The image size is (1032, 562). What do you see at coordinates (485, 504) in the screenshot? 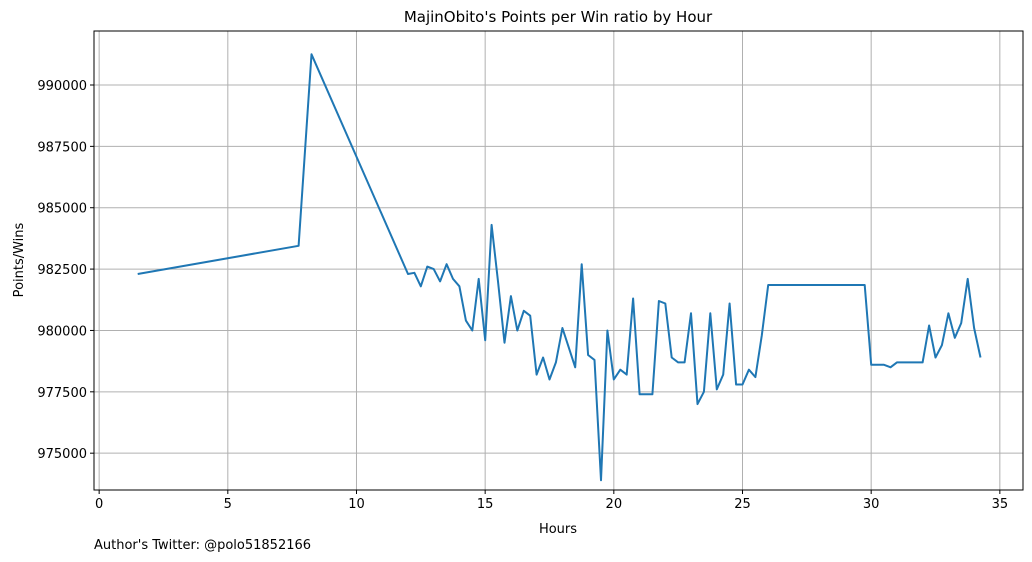
I see `x-tick-label: 15` at bounding box center [485, 504].